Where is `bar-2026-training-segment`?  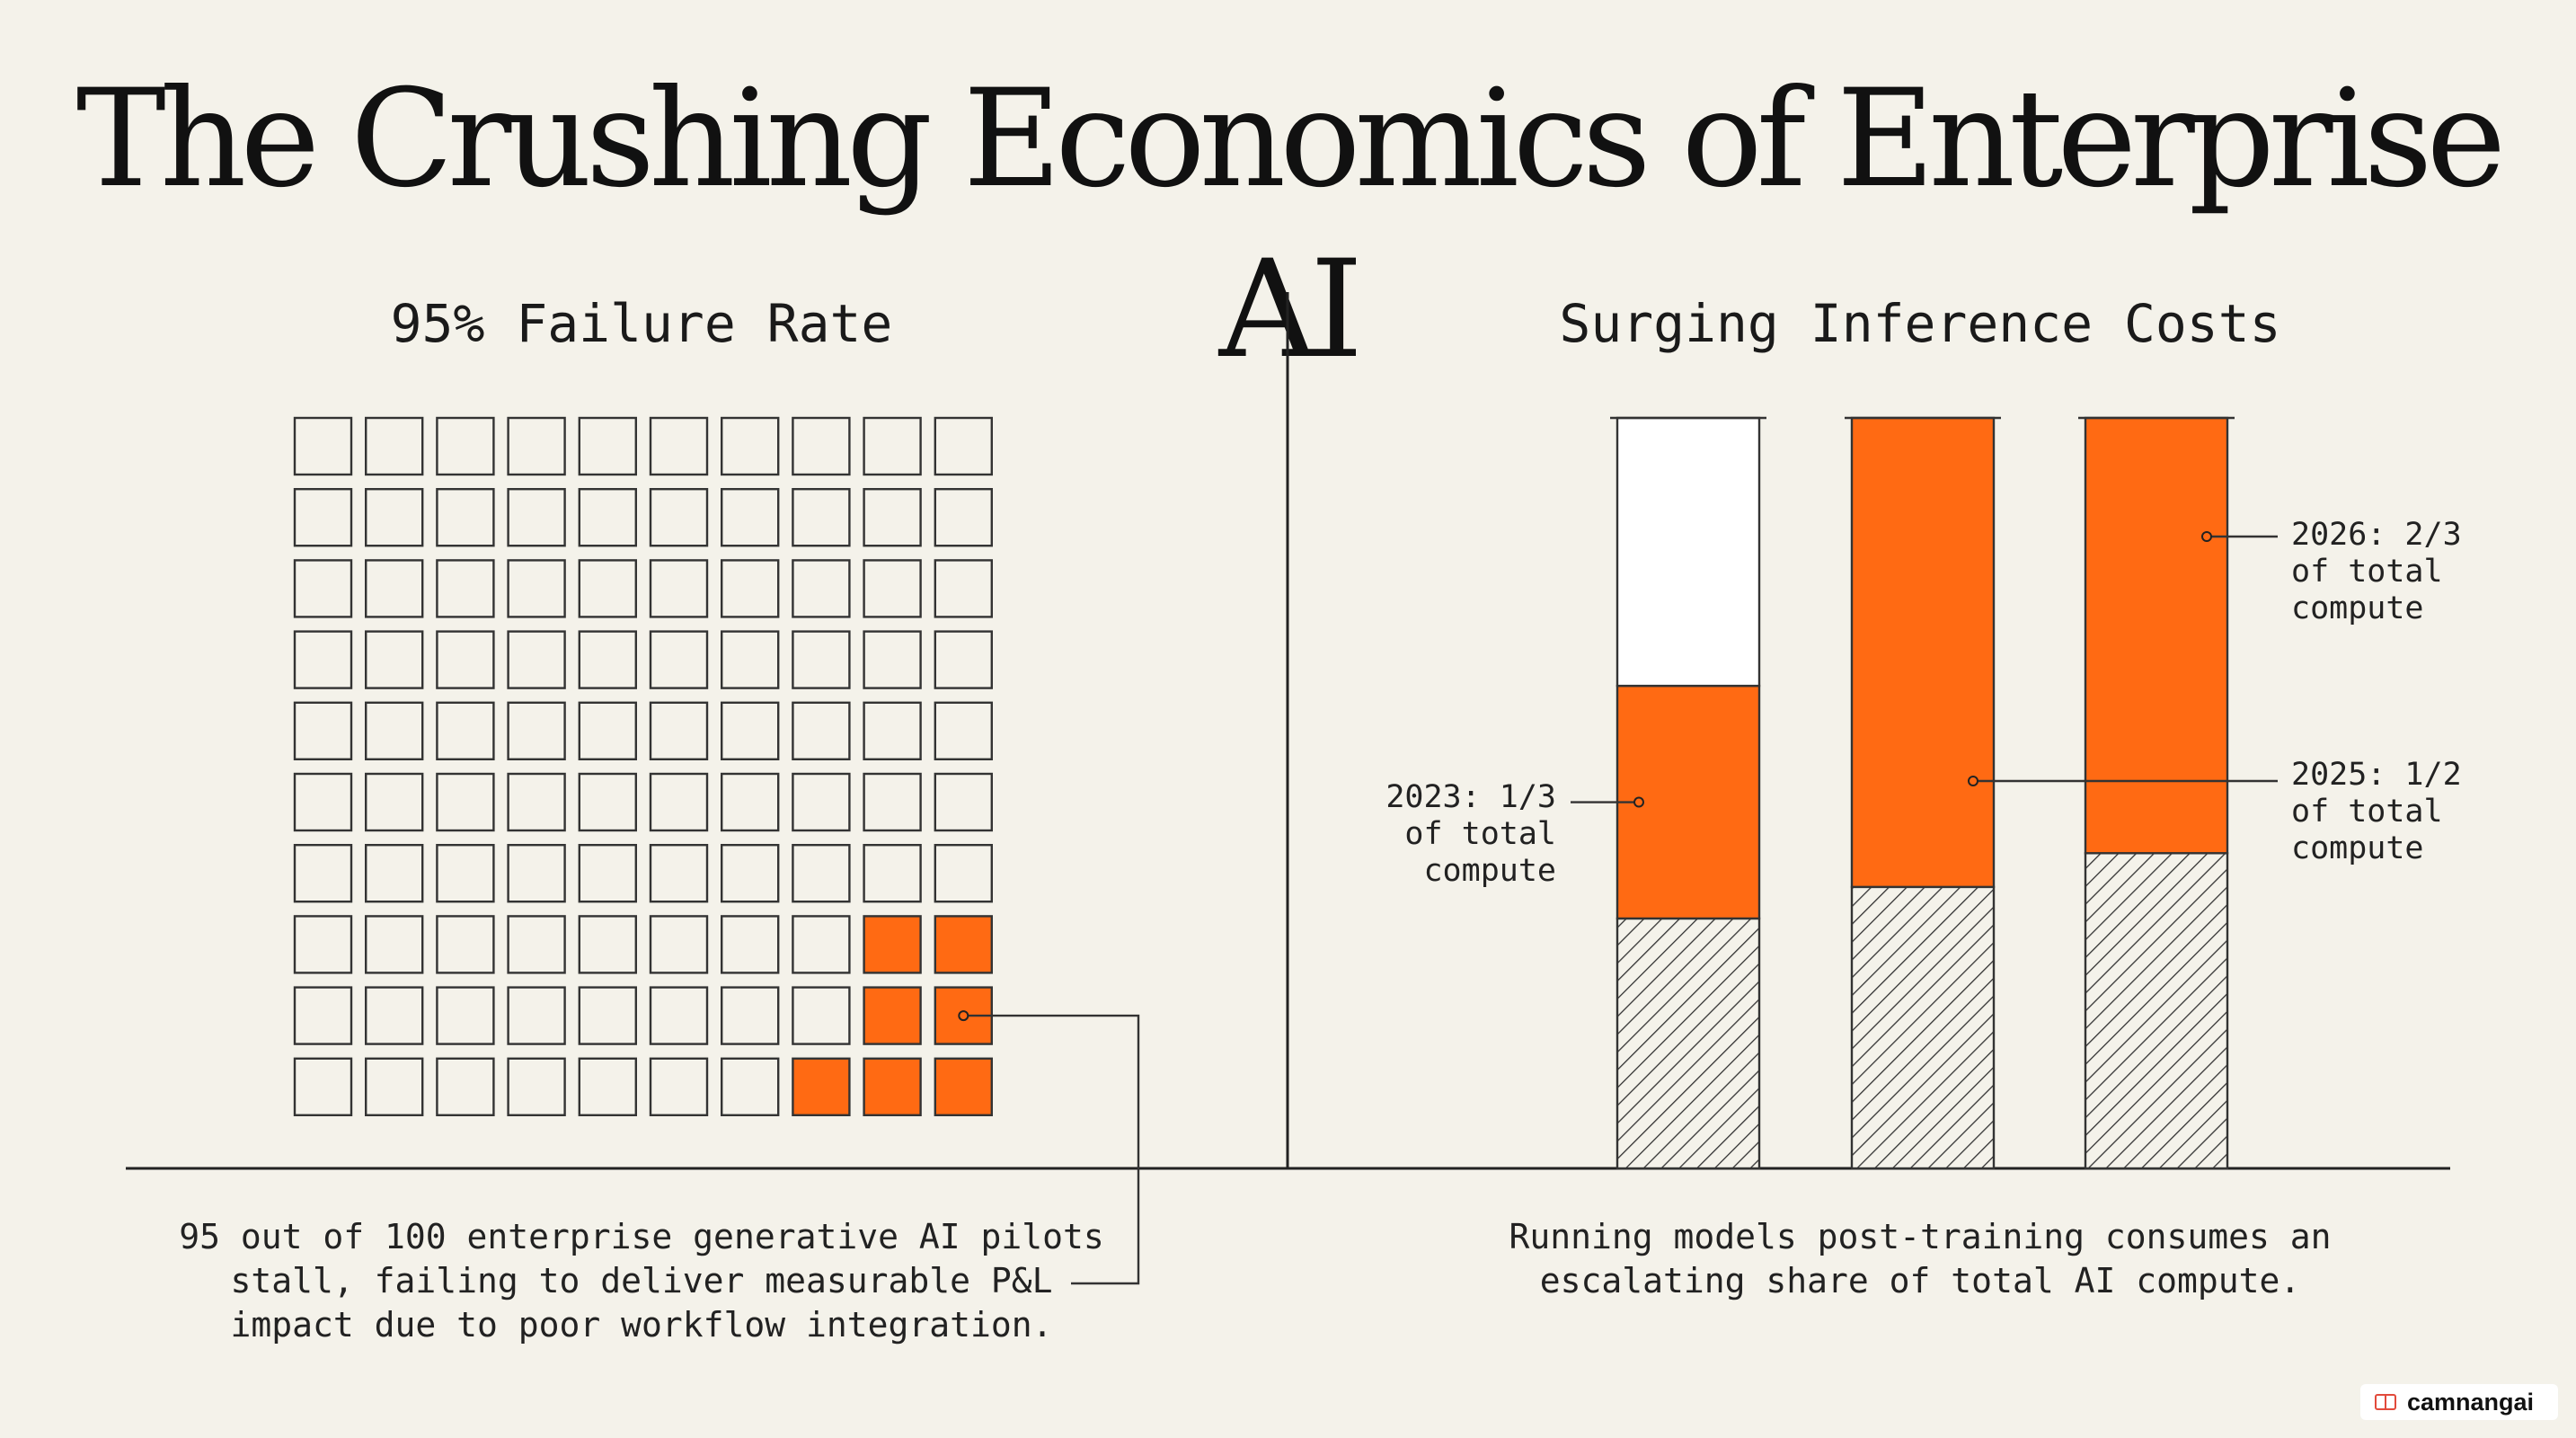
bar-2026-training-segment is located at coordinates (2156, 1011).